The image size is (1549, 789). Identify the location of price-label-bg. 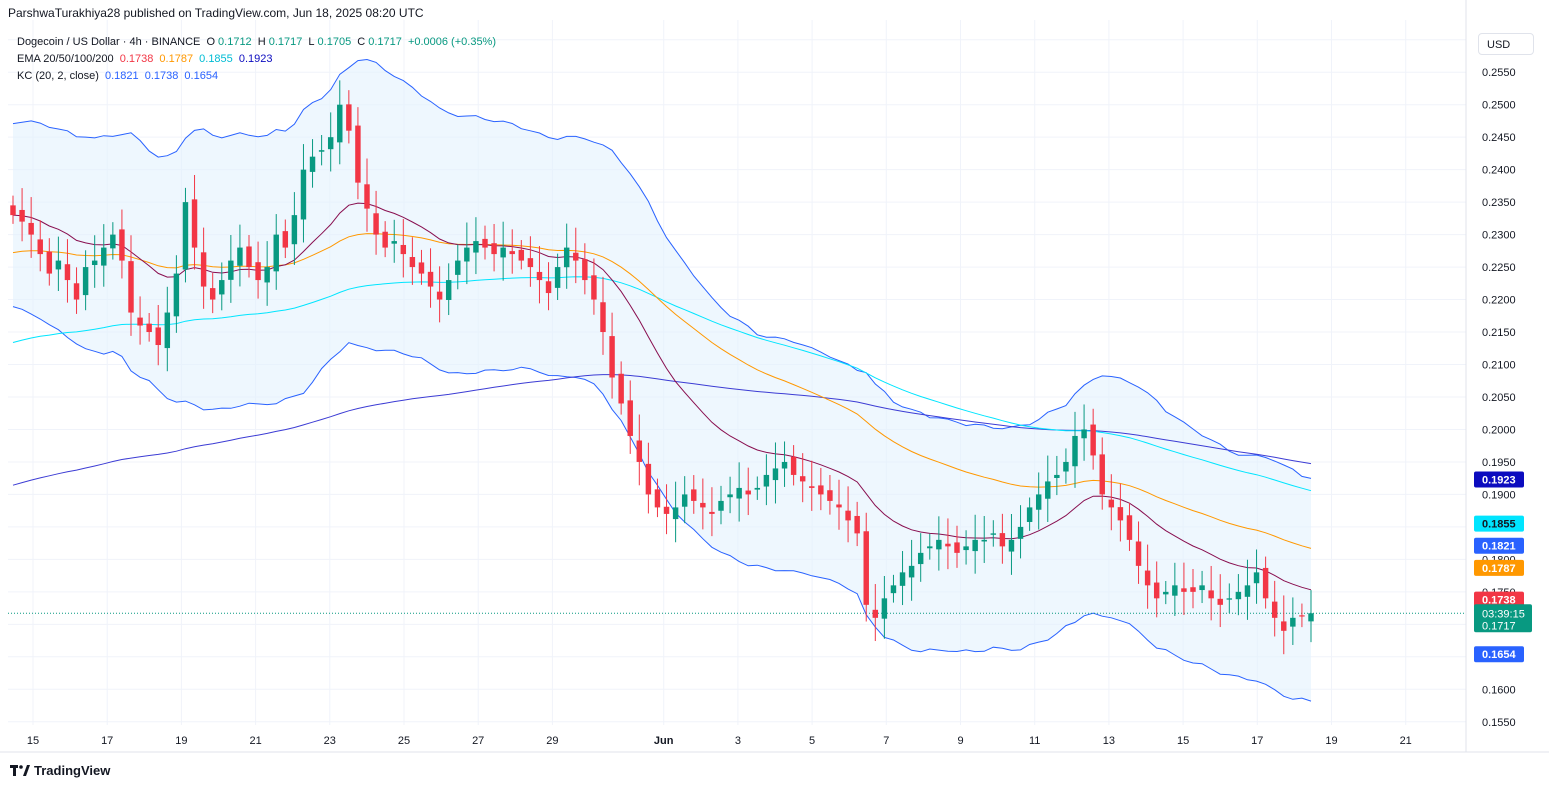
(1499, 545).